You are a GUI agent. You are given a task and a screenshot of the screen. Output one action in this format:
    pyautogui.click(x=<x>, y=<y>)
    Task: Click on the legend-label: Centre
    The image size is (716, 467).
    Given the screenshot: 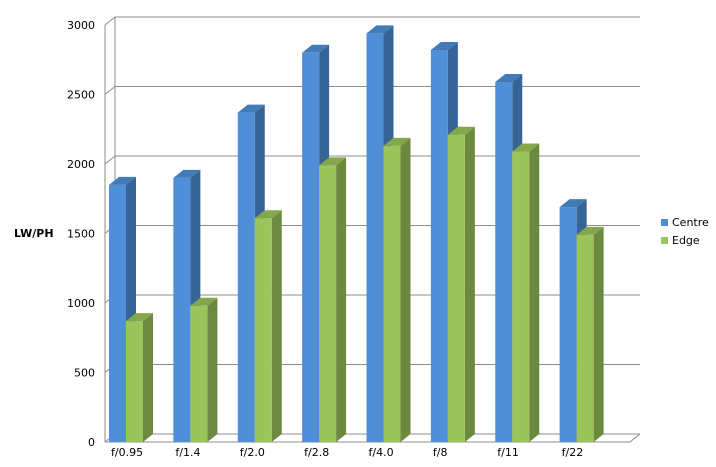 What is the action you would take?
    pyautogui.click(x=690, y=222)
    